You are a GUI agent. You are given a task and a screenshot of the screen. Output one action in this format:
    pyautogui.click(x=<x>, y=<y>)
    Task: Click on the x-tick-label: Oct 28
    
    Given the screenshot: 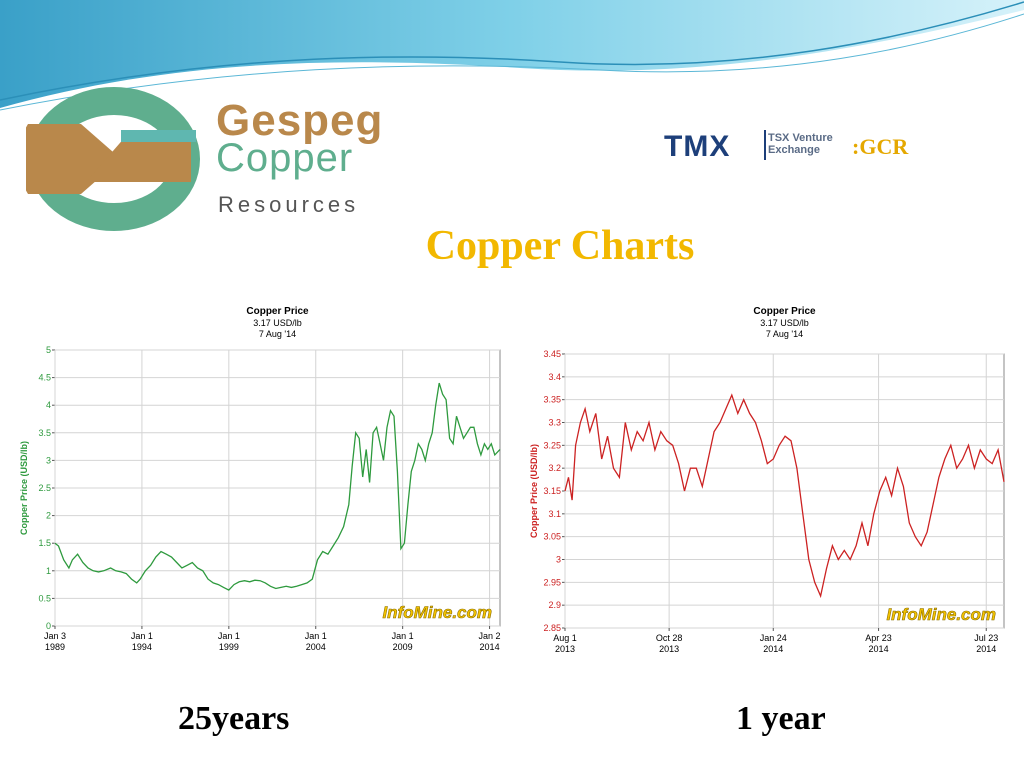 What is the action you would take?
    pyautogui.click(x=669, y=638)
    